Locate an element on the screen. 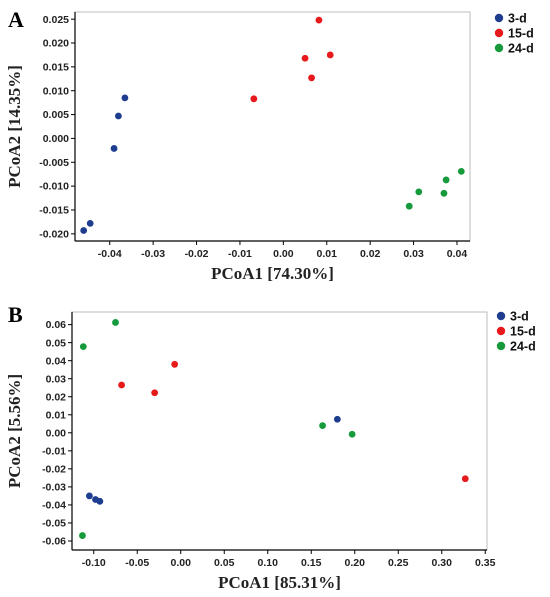  x-tick-label: 0.02 is located at coordinates (370, 254).